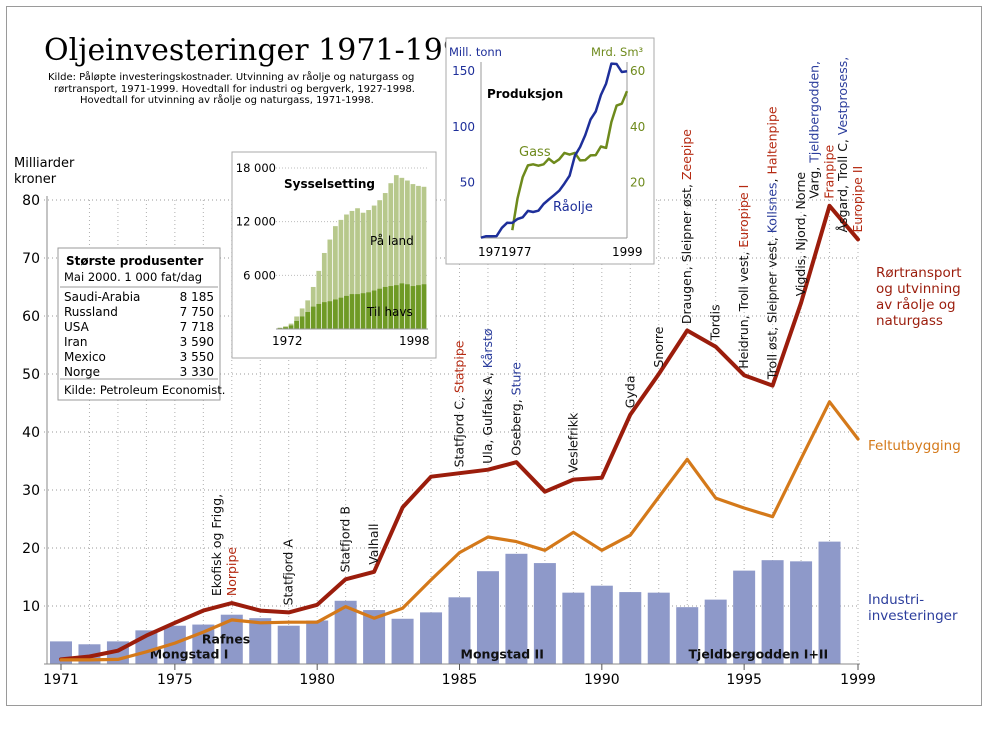 This screenshot has width=1001, height=729. What do you see at coordinates (77, 327) in the screenshot?
I see `producer-country: USA` at bounding box center [77, 327].